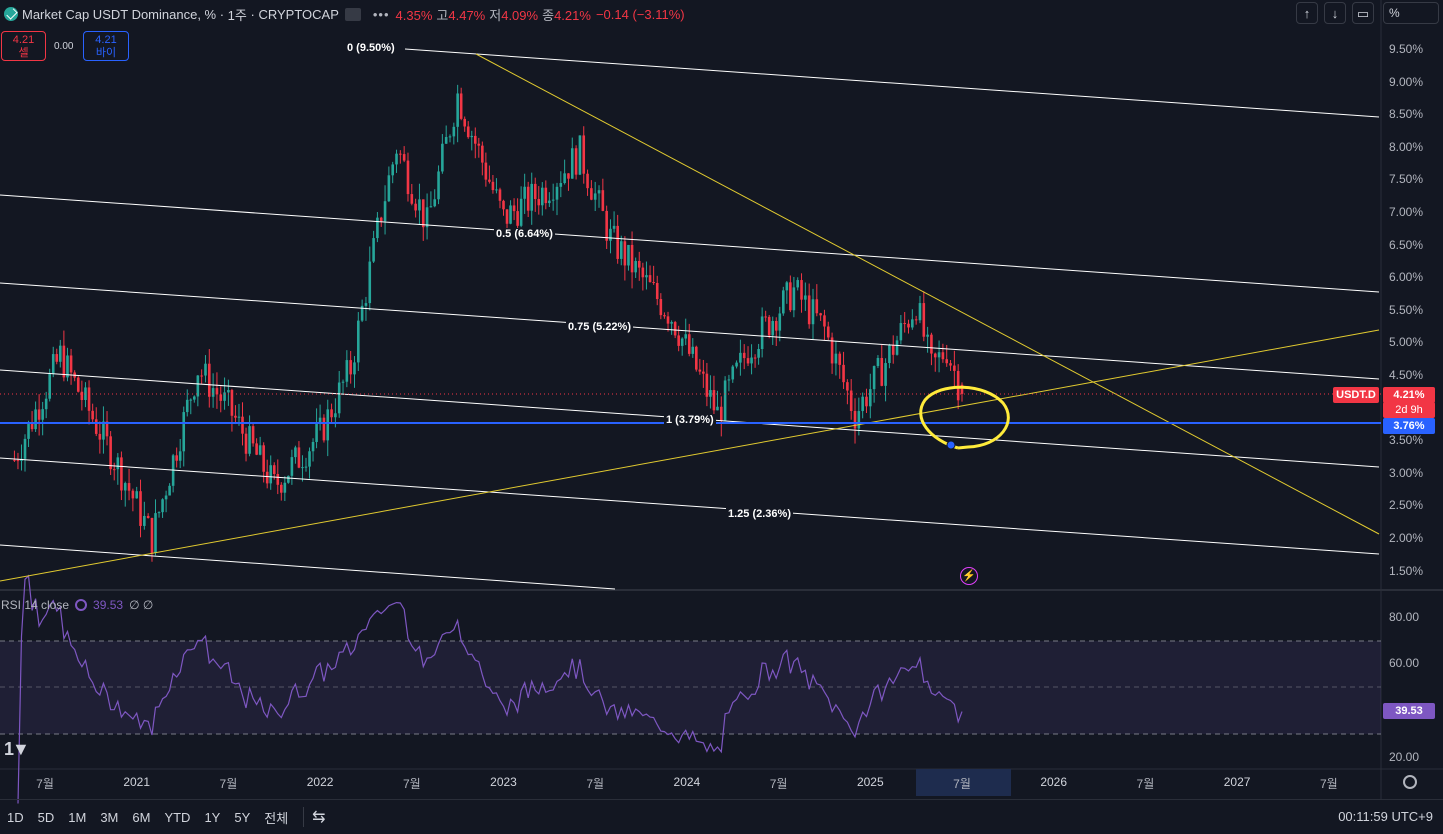 The height and width of the screenshot is (834, 1443). I want to click on price-tick: 6.50%, so click(1406, 244).